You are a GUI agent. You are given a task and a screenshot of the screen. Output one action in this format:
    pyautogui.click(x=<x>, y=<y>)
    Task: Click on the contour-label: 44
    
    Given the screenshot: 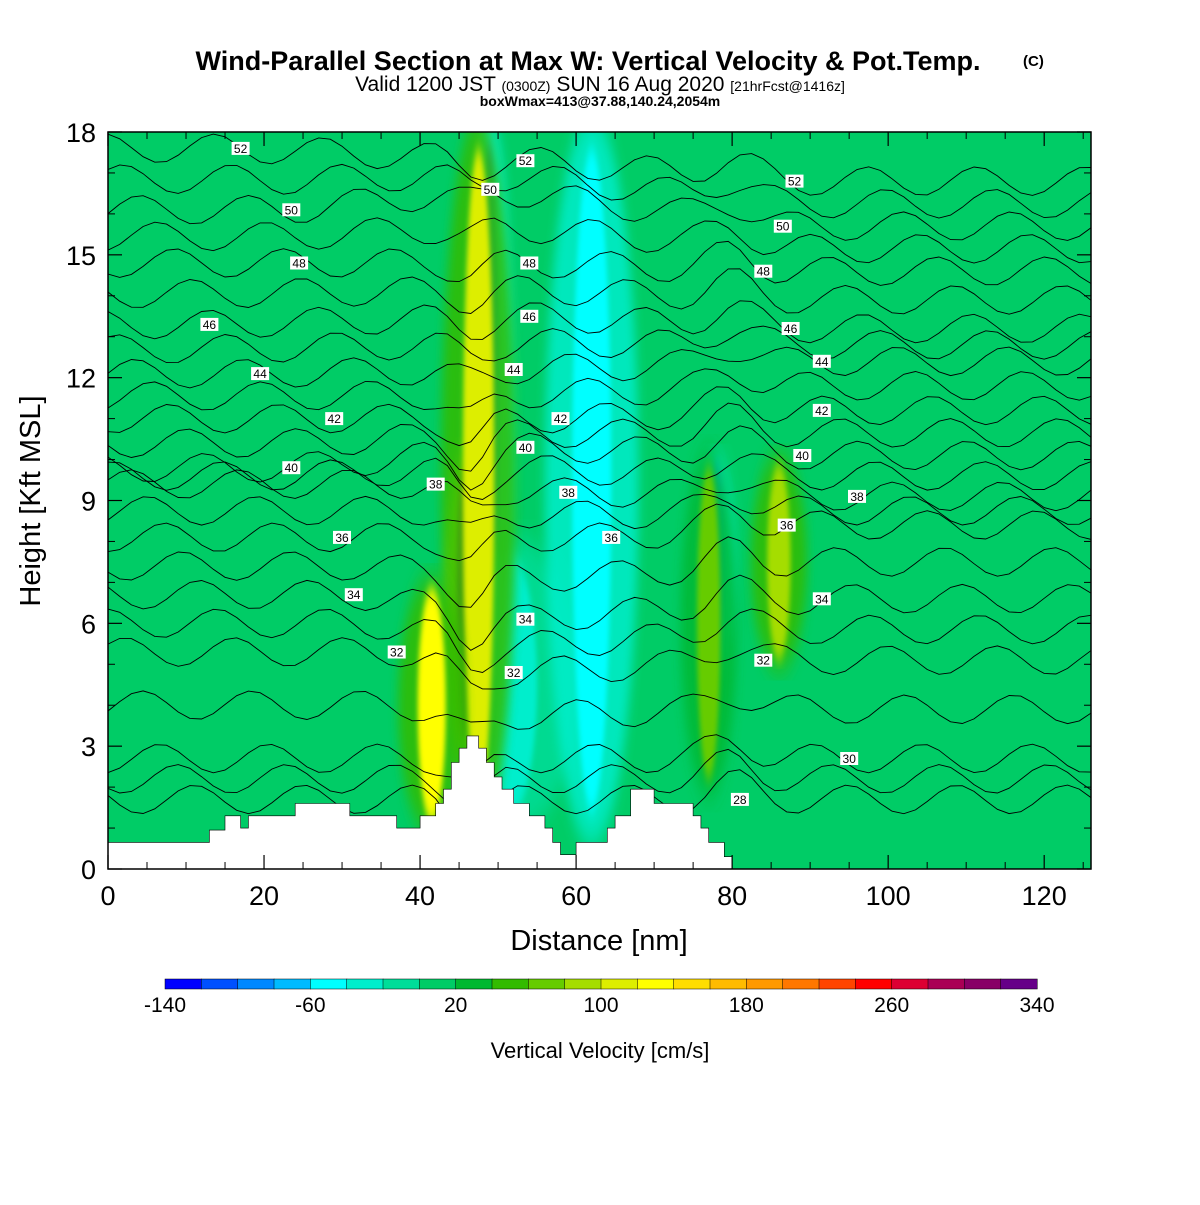 What is the action you would take?
    pyautogui.click(x=821, y=361)
    